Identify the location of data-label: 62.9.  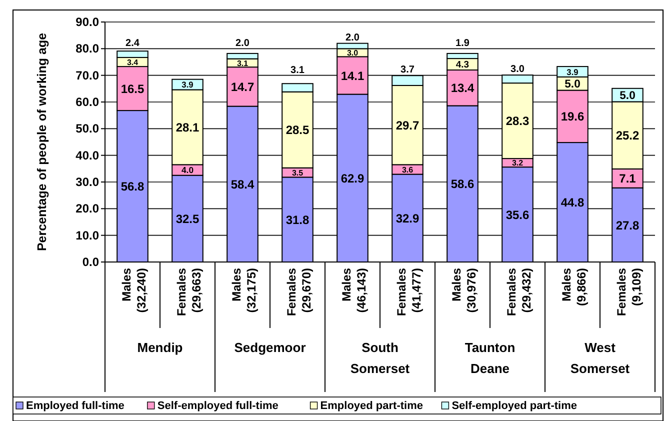
(352, 178).